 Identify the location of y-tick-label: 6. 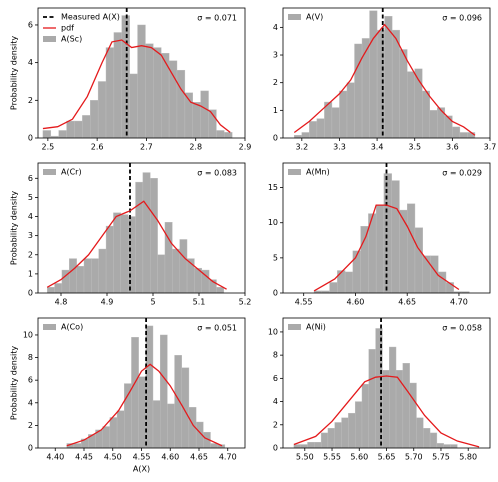
(30, 24).